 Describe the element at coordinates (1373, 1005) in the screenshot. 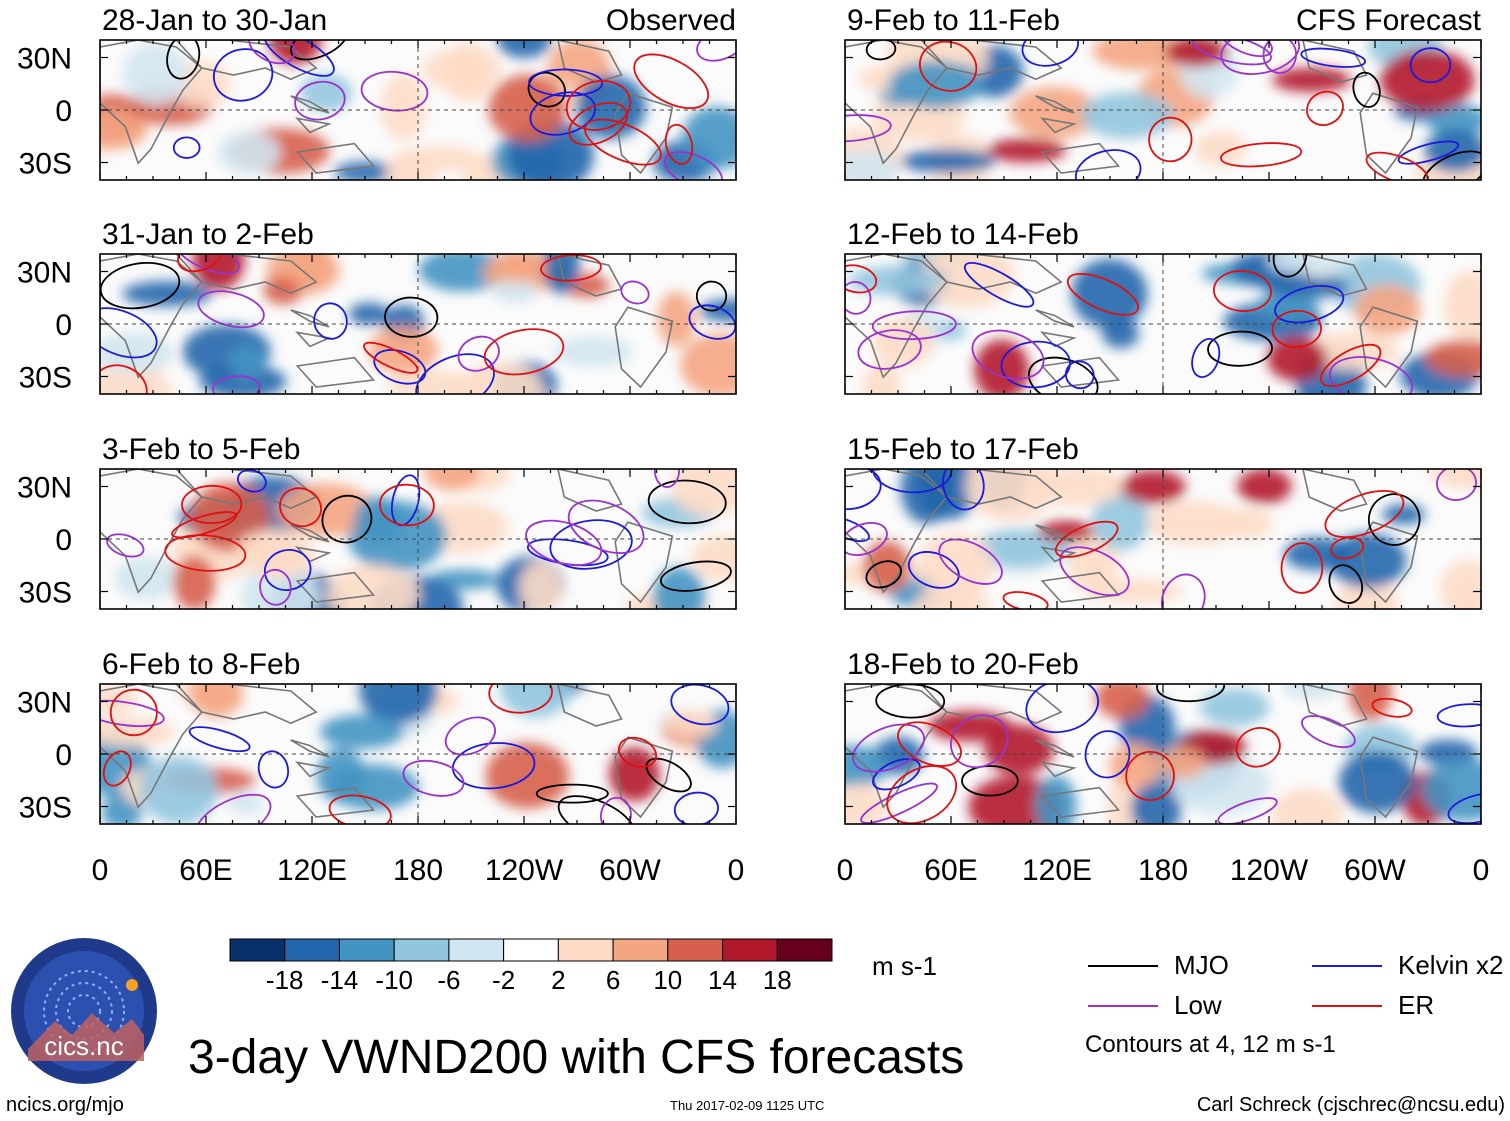

I see `legend-item-er: ER` at that location.